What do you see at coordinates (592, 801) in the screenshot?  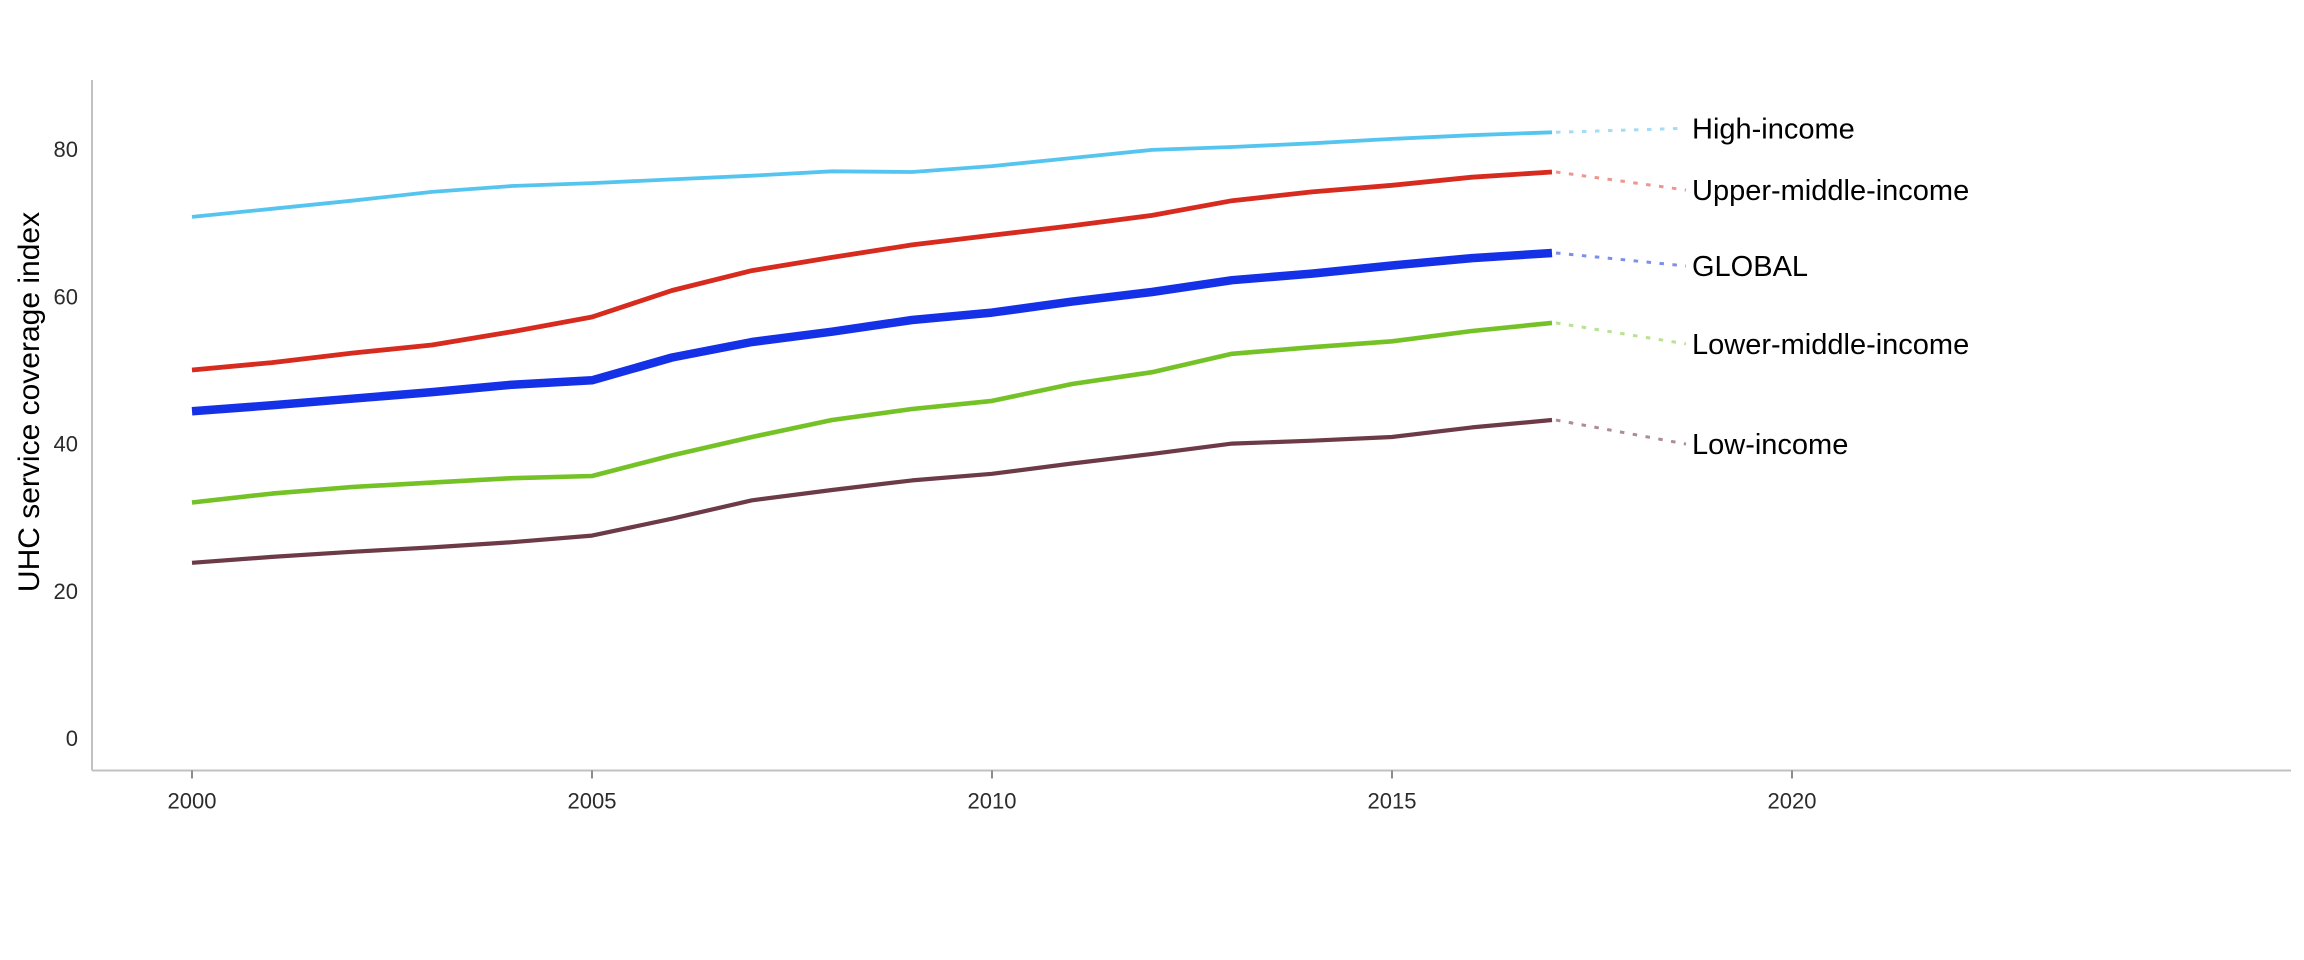 I see `x-tick-label: 2005` at bounding box center [592, 801].